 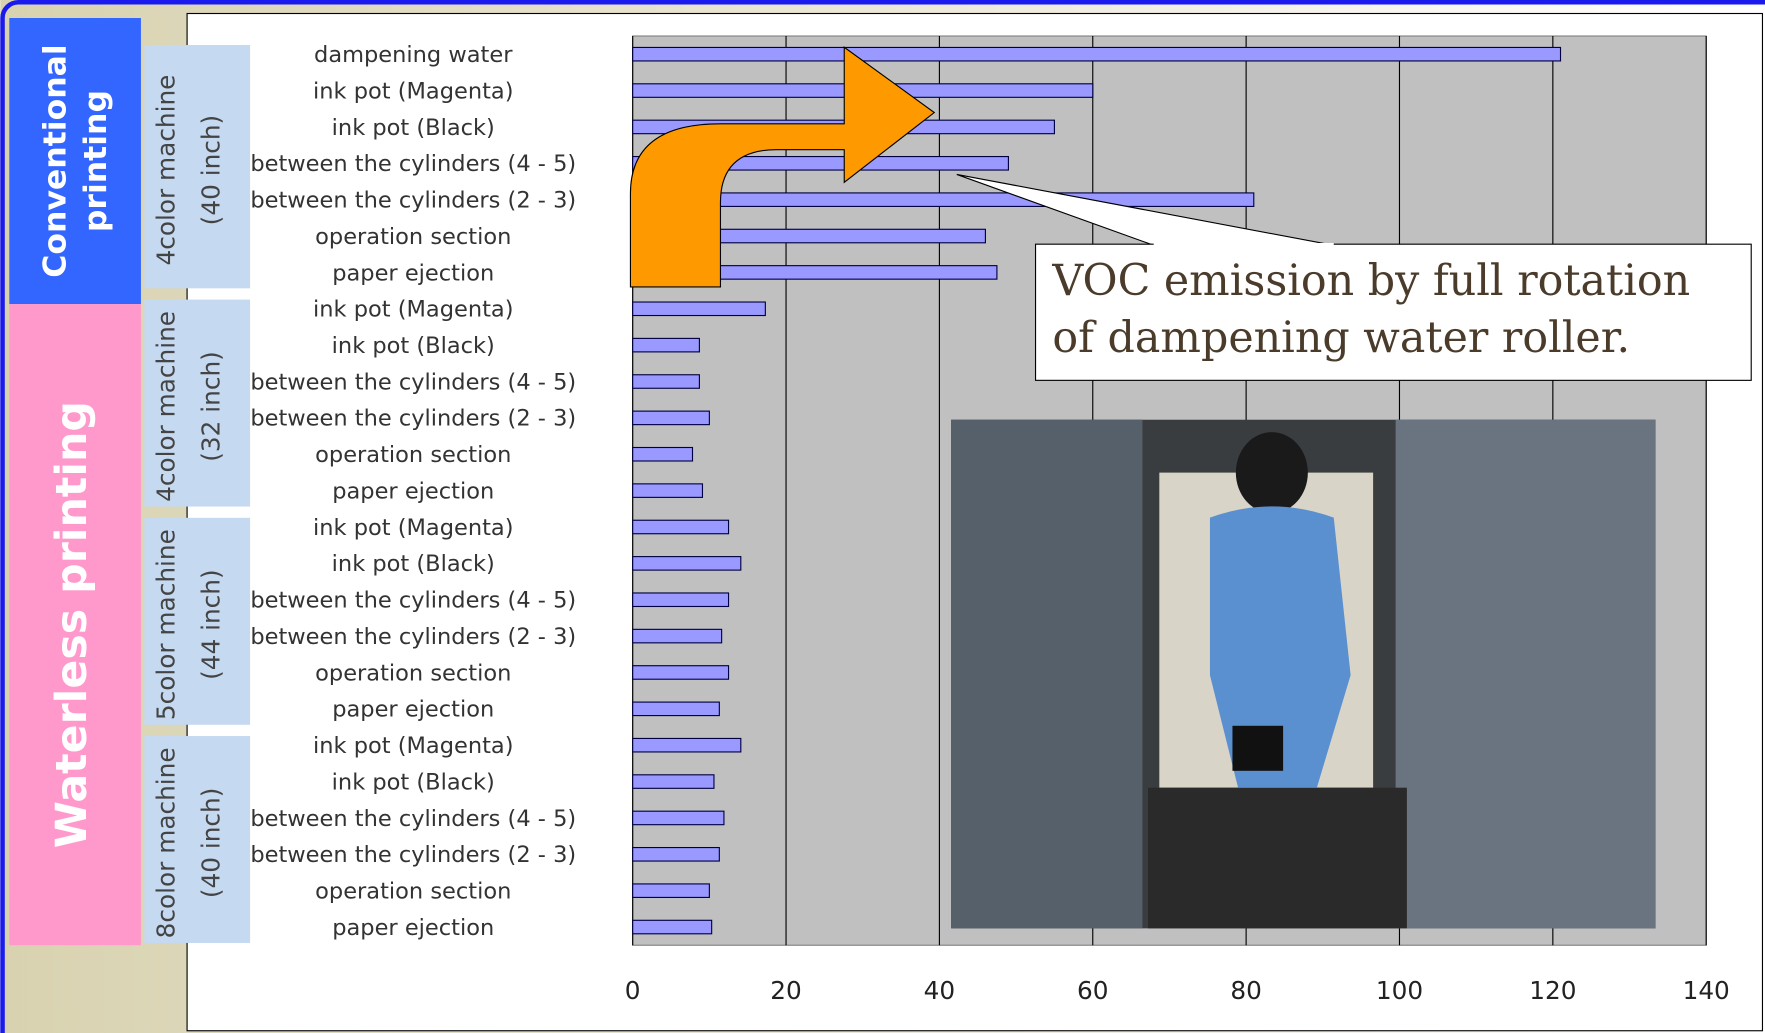 What do you see at coordinates (1706, 990) in the screenshot?
I see `x-tick-label: 140` at bounding box center [1706, 990].